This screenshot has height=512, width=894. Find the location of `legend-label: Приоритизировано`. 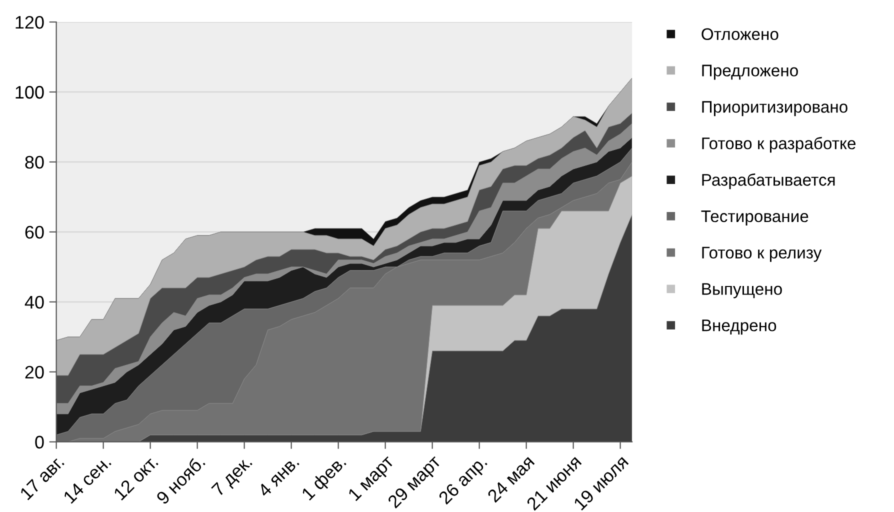

legend-label: Приоритизировано is located at coordinates (775, 108).